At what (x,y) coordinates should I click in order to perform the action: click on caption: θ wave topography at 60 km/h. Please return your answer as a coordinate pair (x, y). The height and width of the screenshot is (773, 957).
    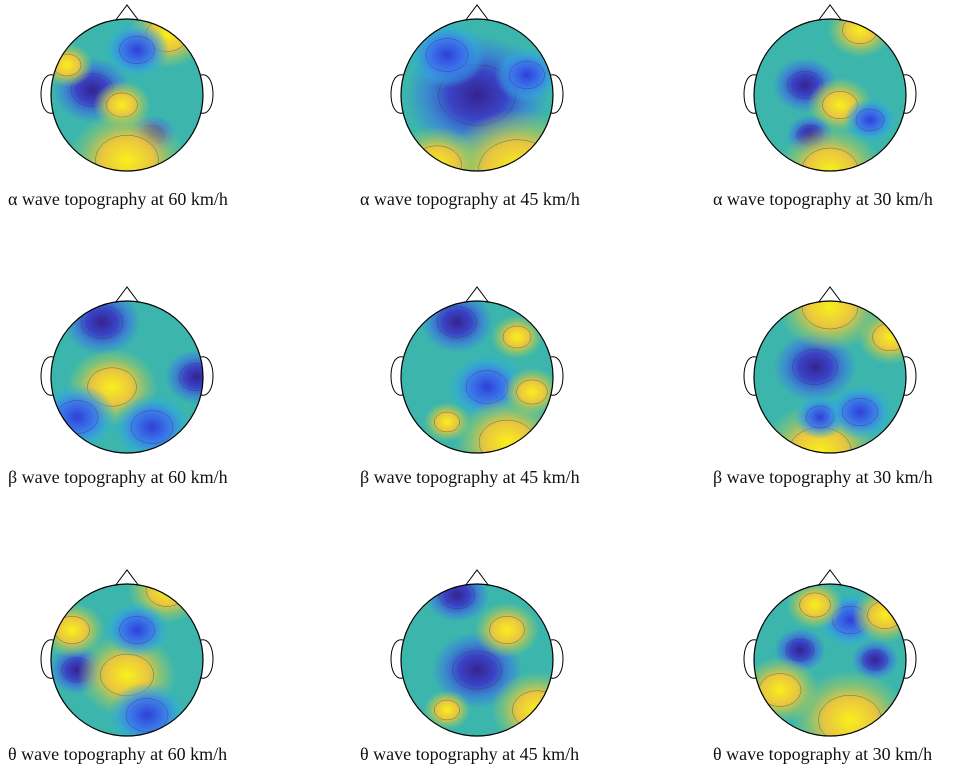
    Looking at the image, I should click on (117, 754).